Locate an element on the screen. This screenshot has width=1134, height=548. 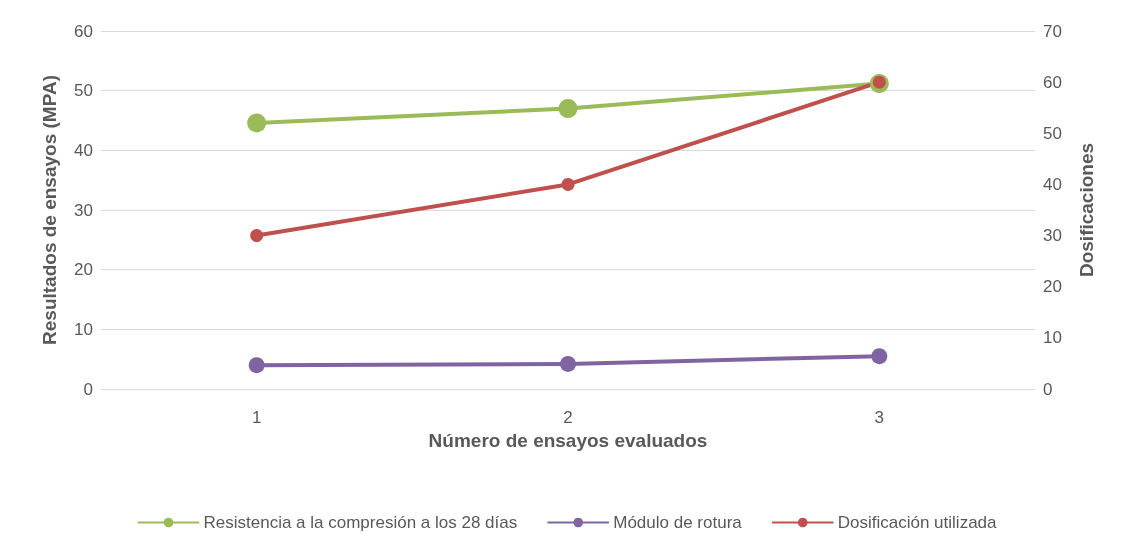
y-tick-label: 20 is located at coordinates (83, 270).